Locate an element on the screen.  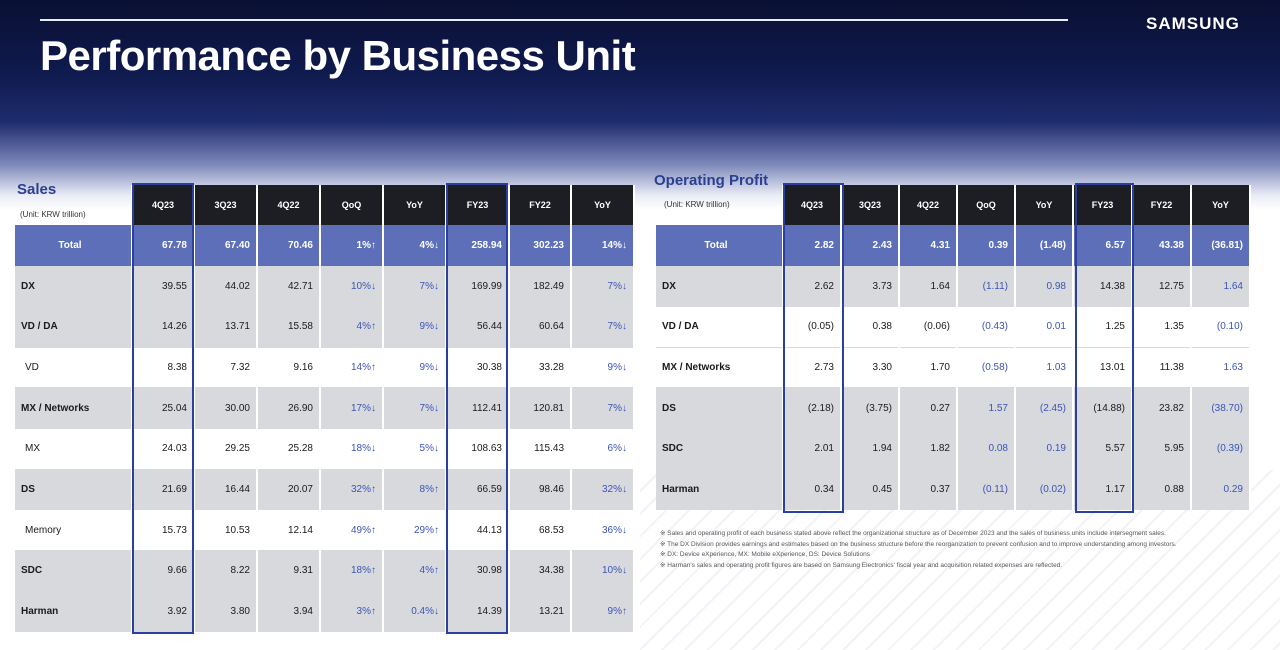
op-profit-cell: (0.10) is located at coordinates (1221, 327).